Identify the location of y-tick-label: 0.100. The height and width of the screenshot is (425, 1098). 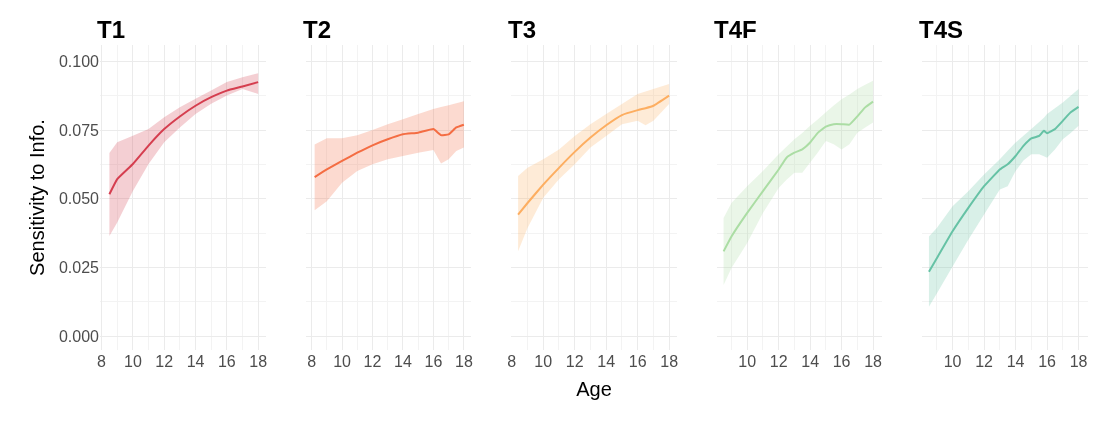
(79, 62).